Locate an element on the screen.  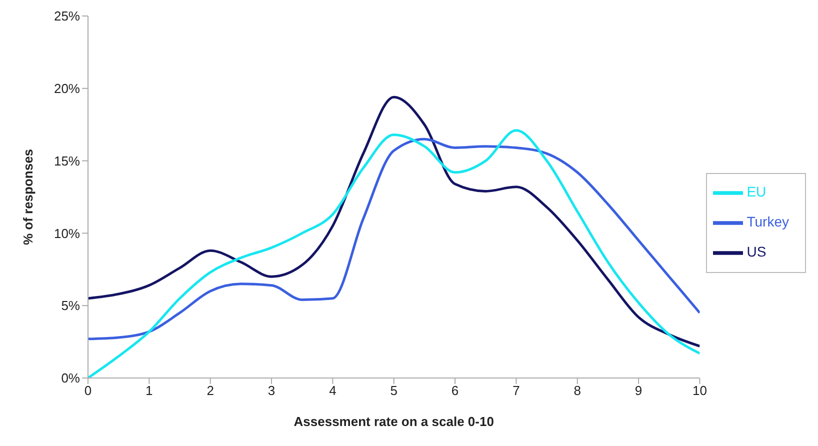
legend-label: EU is located at coordinates (756, 192).